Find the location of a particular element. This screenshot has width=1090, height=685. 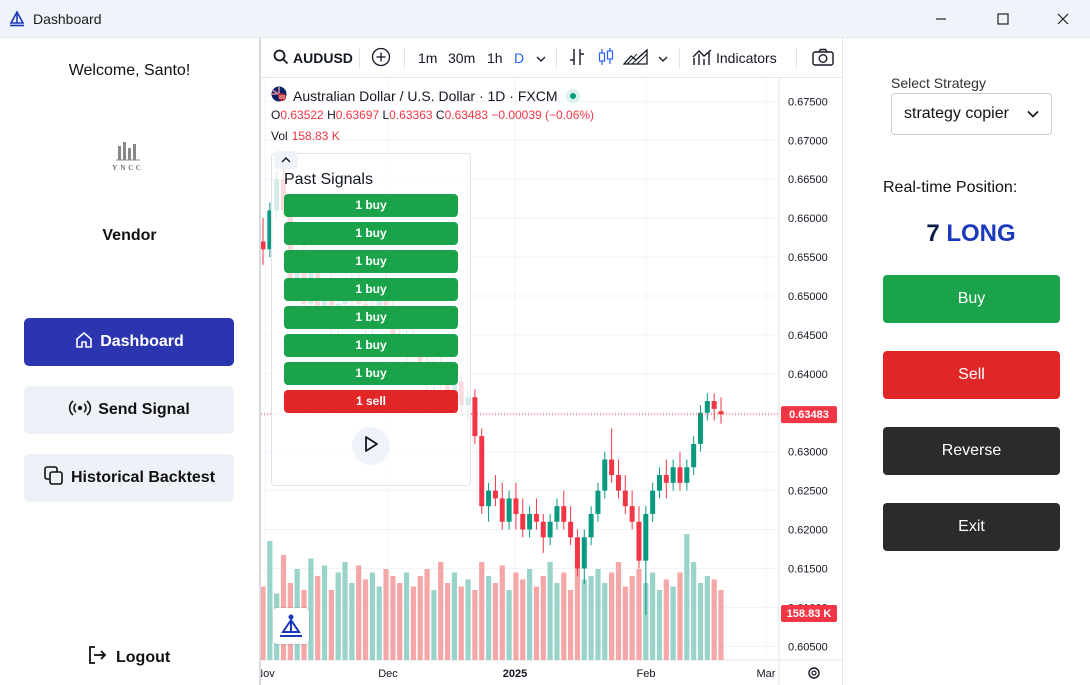

strategy-value: strategy copier is located at coordinates (956, 113).